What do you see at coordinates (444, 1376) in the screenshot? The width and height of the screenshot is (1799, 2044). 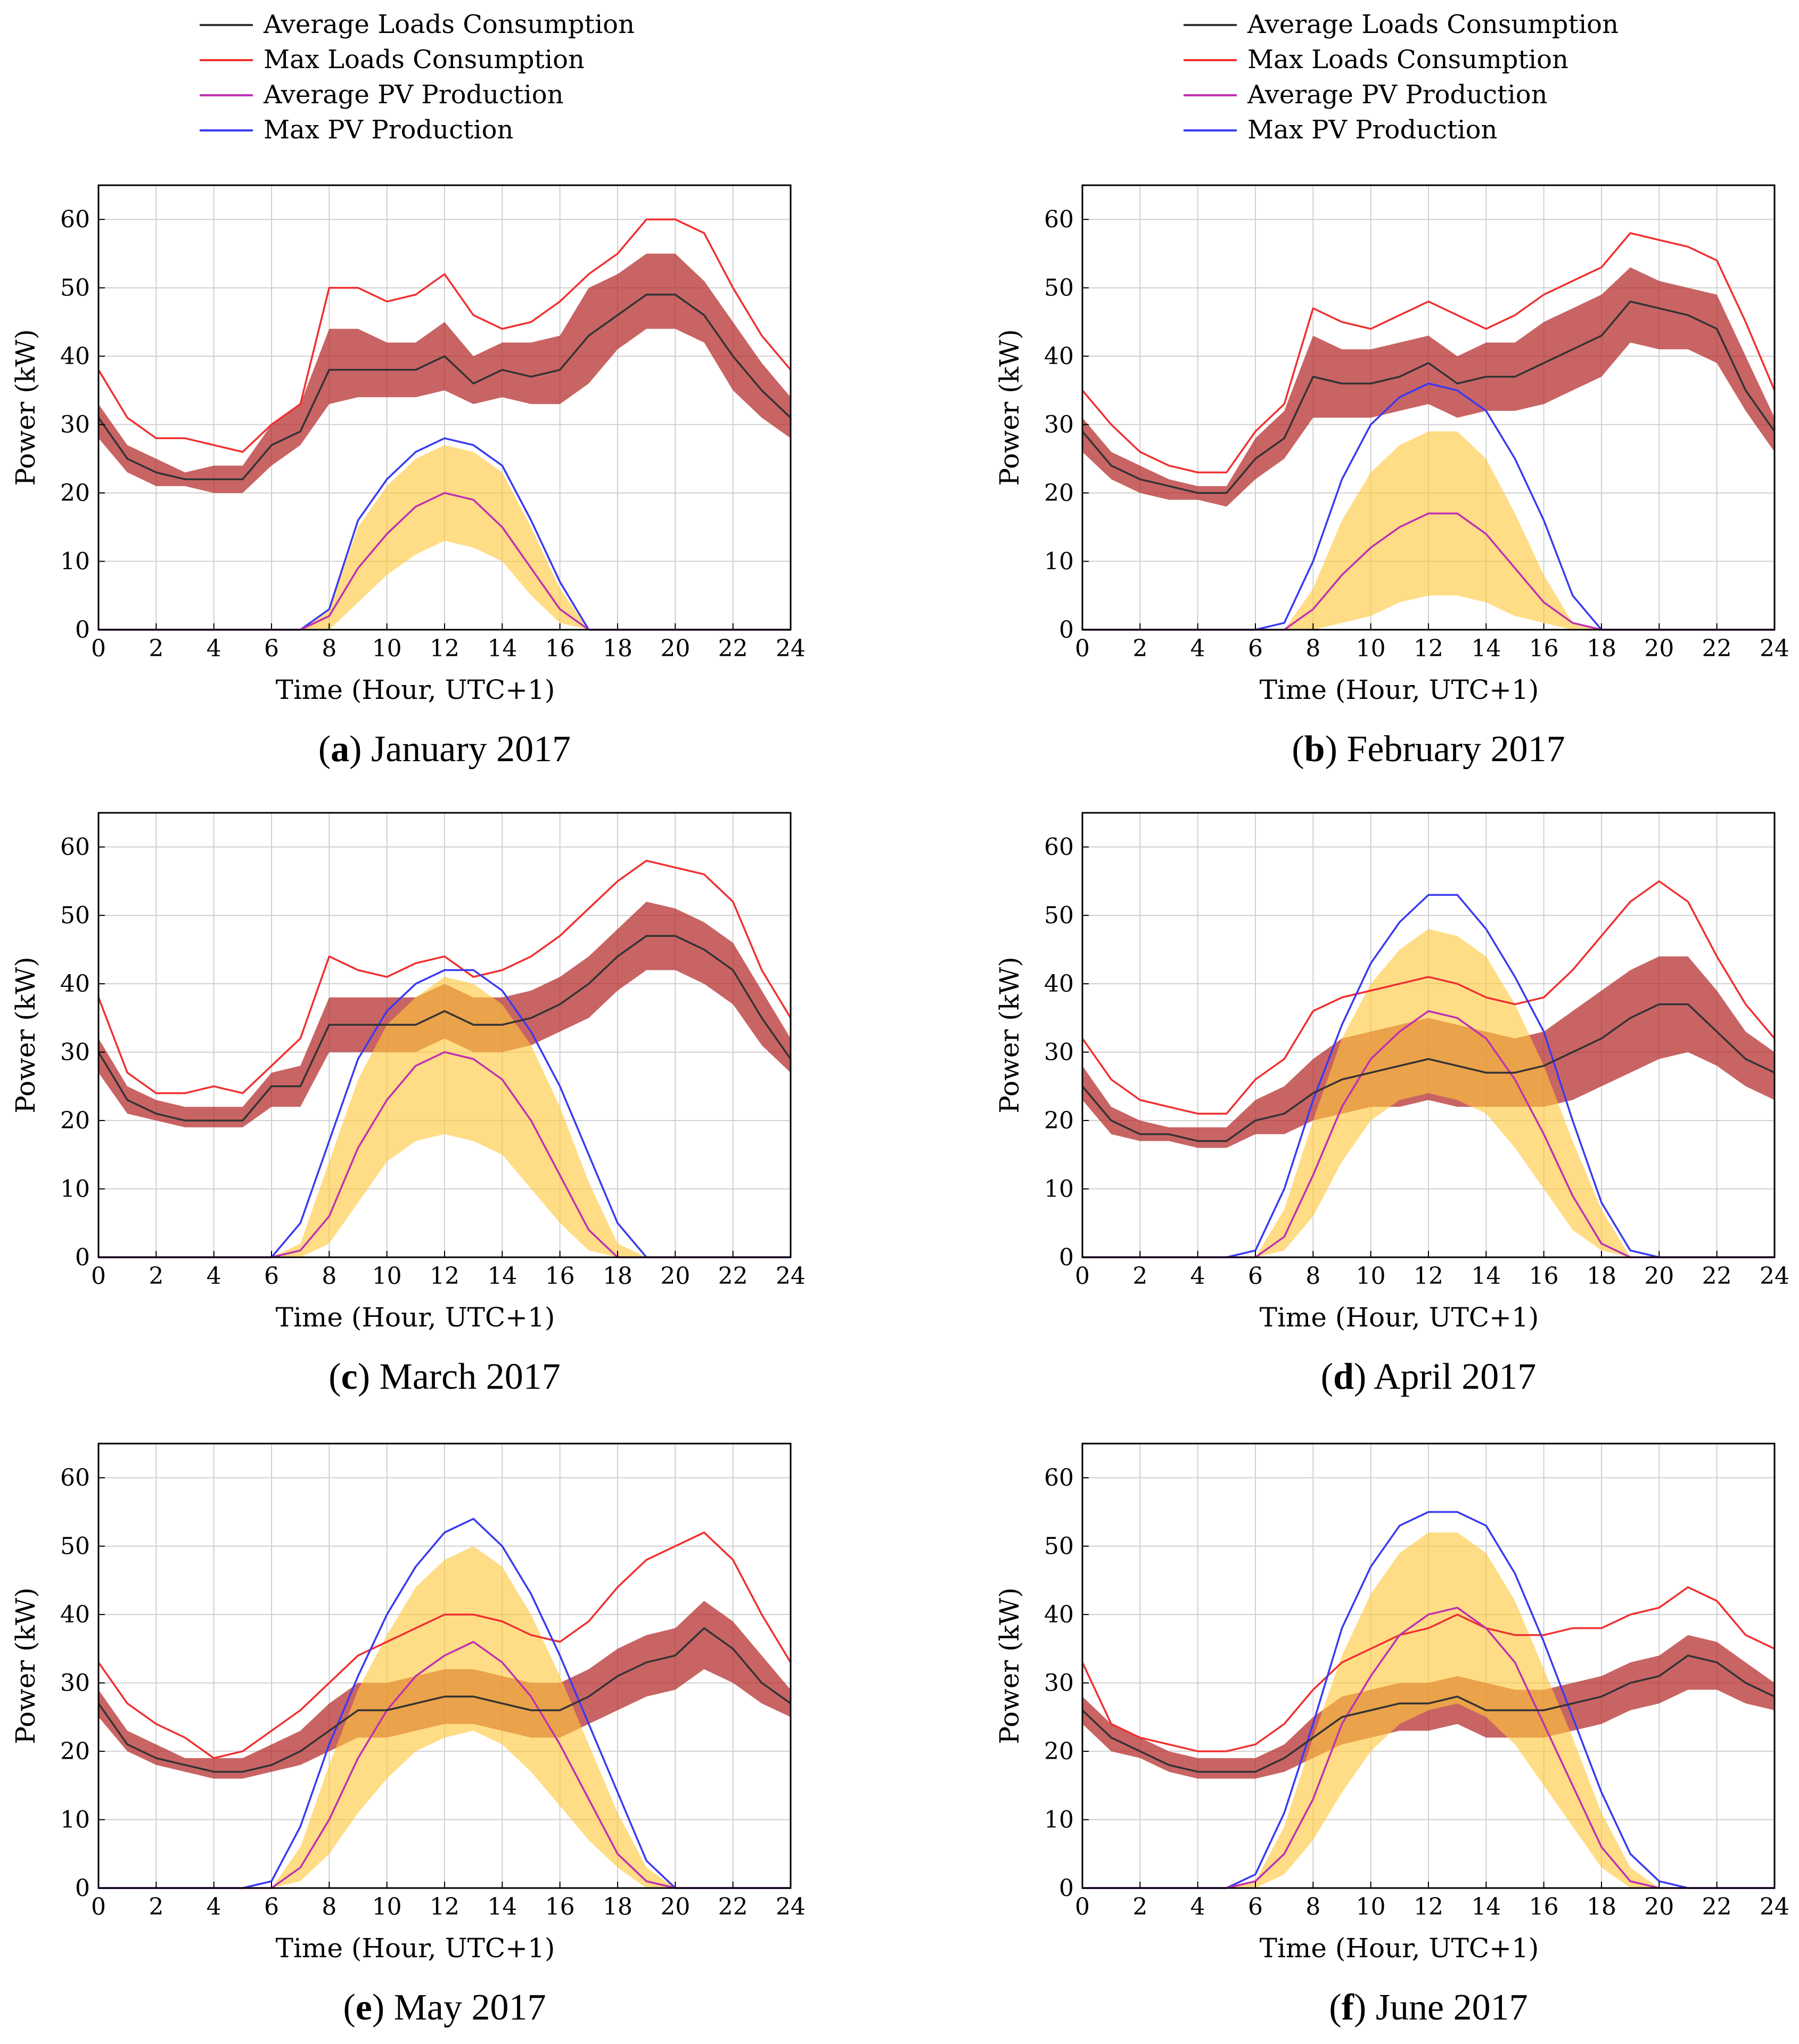 I see `panel-caption: (c) March 2017` at bounding box center [444, 1376].